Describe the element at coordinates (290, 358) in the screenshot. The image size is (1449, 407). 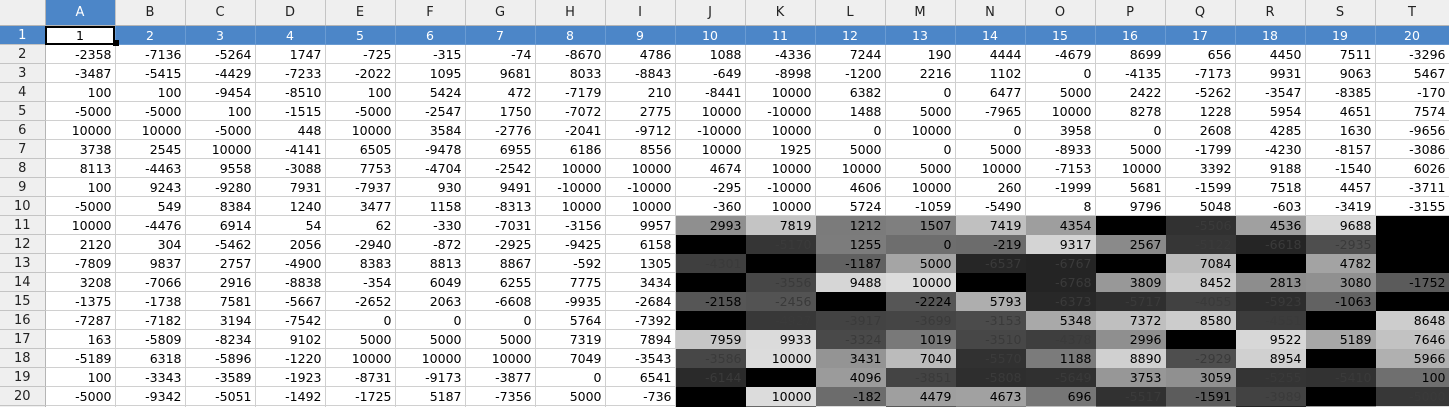
I see `cell-d18: -1220` at that location.